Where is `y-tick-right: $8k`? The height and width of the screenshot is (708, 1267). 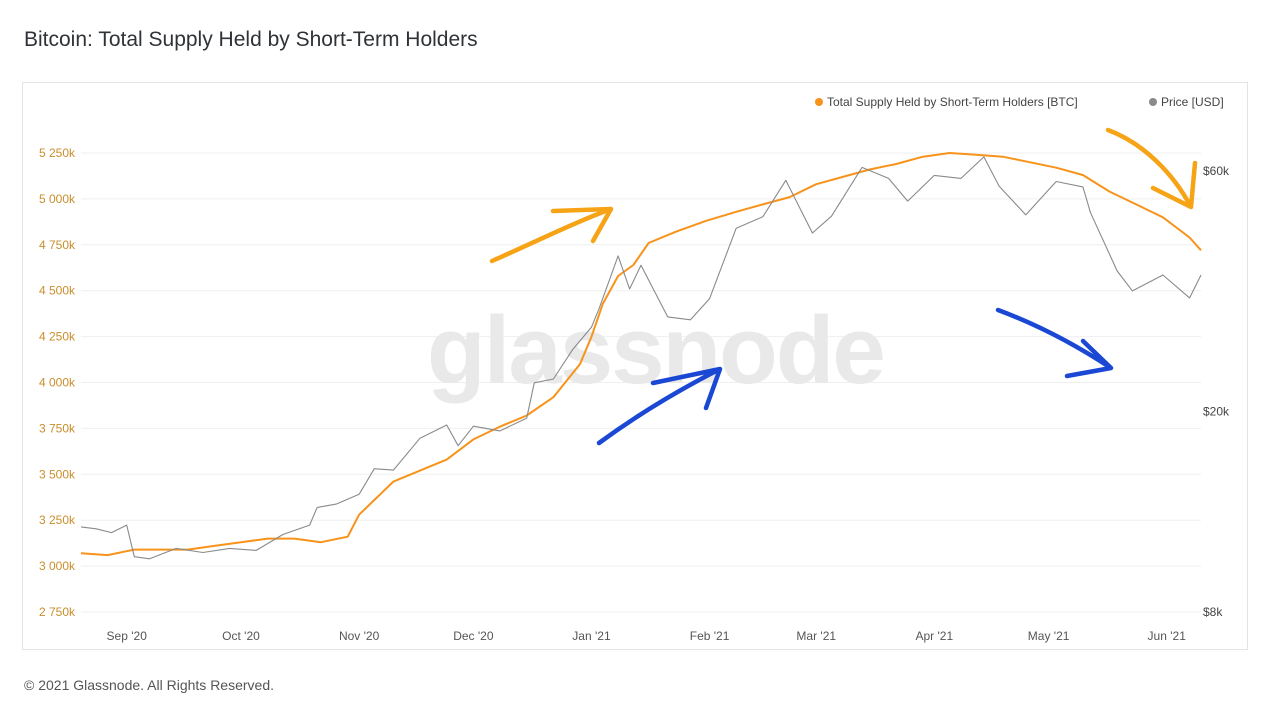 y-tick-right: $8k is located at coordinates (1213, 612).